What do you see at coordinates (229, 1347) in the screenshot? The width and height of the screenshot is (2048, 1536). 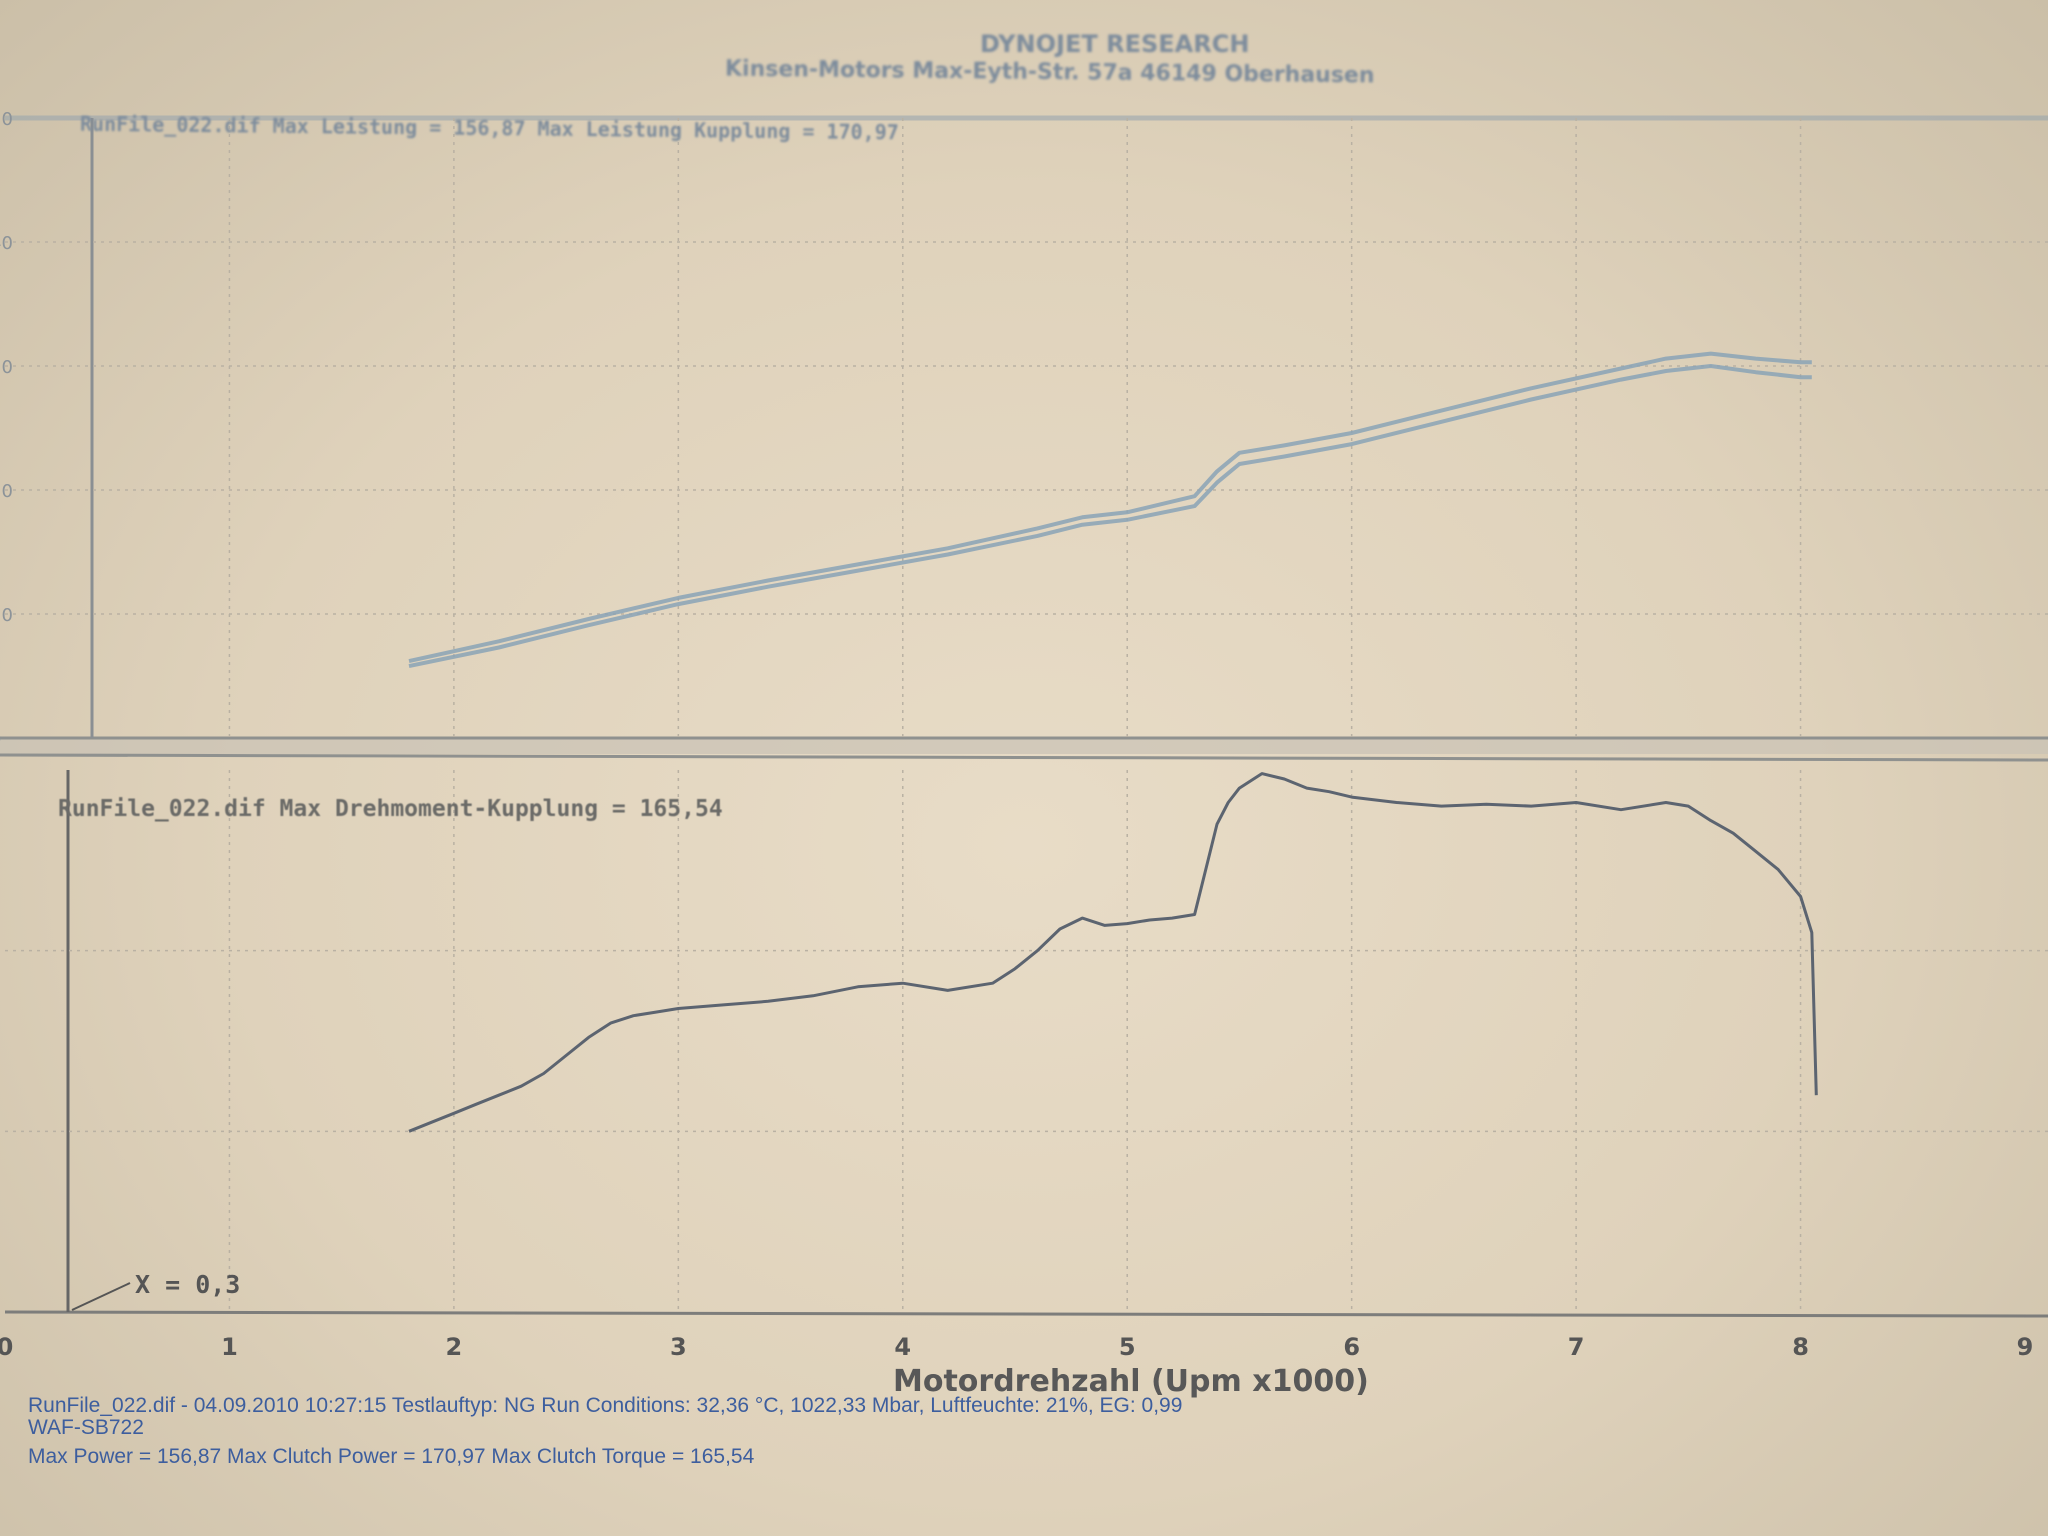 I see `x-tick-1: 1` at bounding box center [229, 1347].